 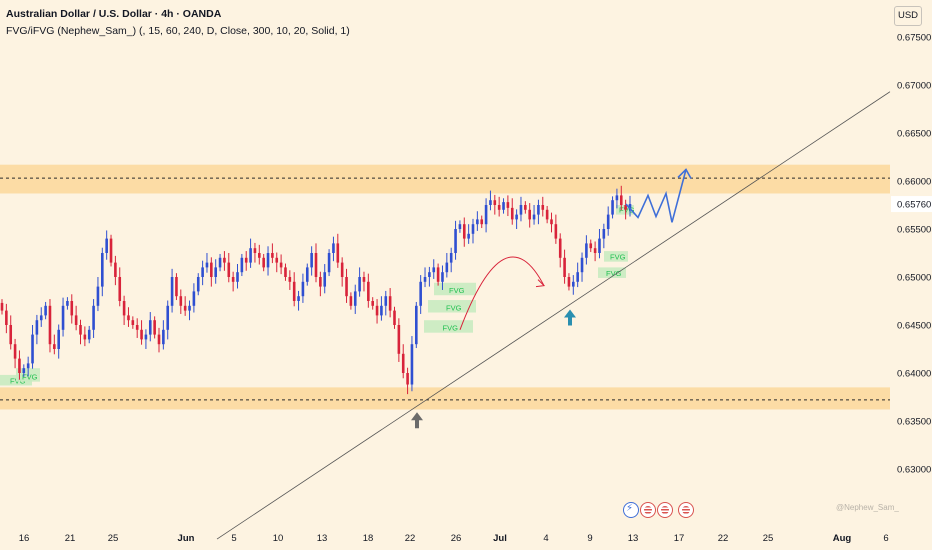 I want to click on y-tick-label: 0.64500, so click(x=914, y=326).